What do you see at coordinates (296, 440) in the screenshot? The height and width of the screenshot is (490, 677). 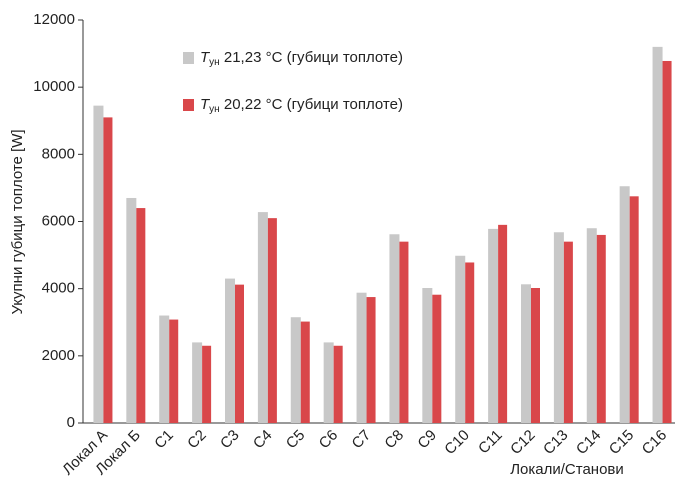 I see `x-tick-label: С5` at bounding box center [296, 440].